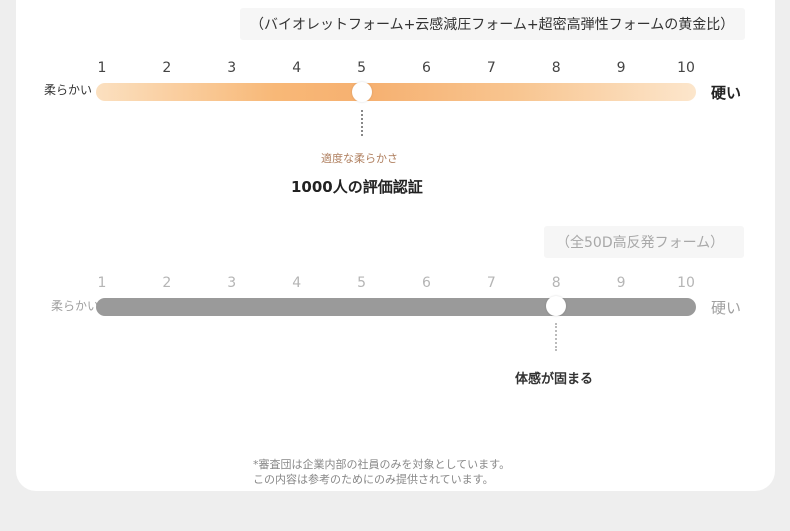 The height and width of the screenshot is (531, 790). Describe the element at coordinates (556, 337) in the screenshot. I see `comparison-marker-leader-line` at that location.